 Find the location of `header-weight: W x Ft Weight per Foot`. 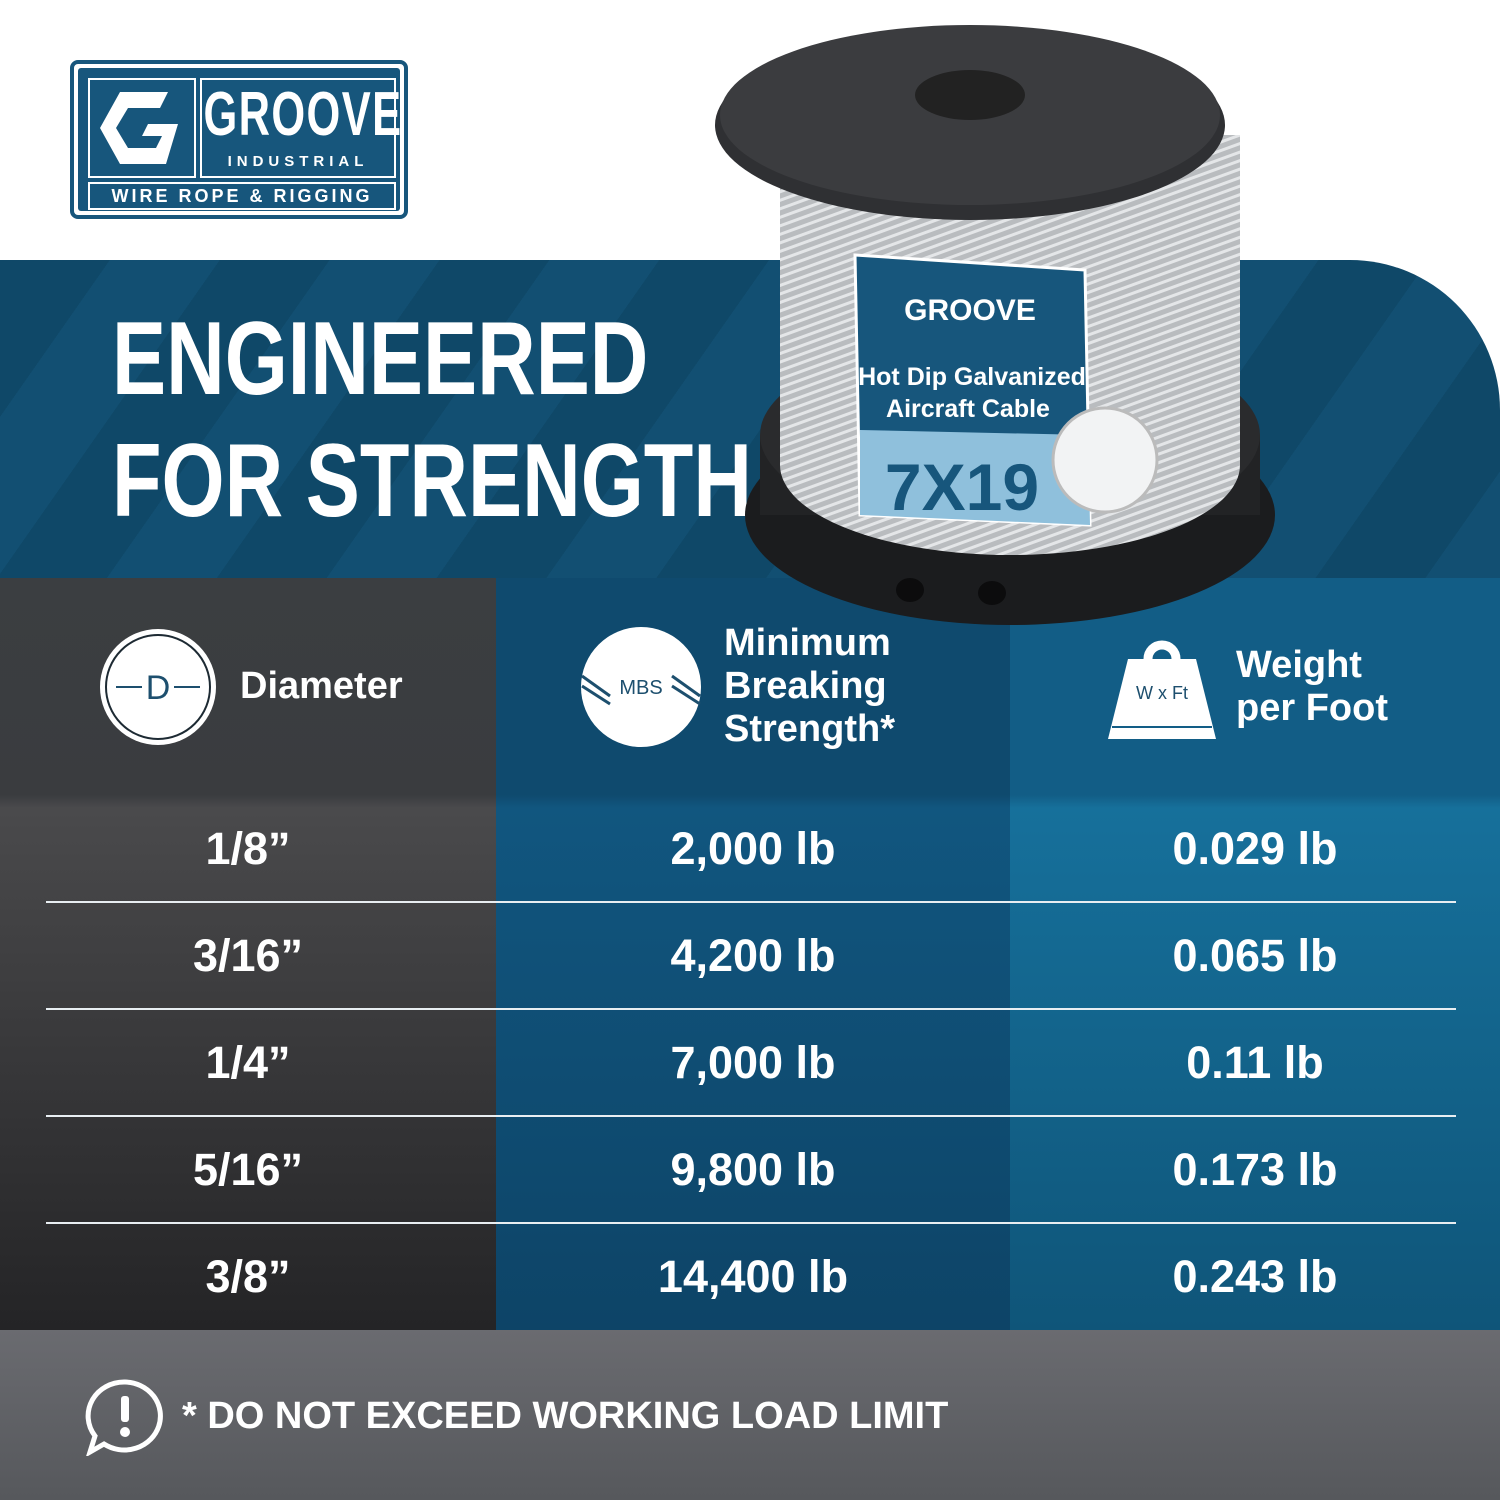

header-weight: W x Ft Weight per Foot is located at coordinates (1256, 686).